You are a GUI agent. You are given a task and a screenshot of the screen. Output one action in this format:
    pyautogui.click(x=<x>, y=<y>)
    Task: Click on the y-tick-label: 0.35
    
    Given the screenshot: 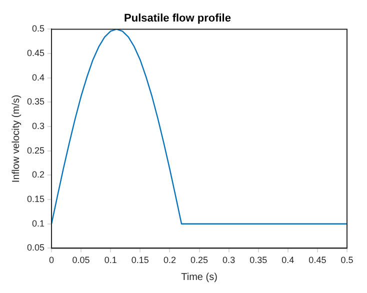 What is the action you would take?
    pyautogui.click(x=35, y=101)
    